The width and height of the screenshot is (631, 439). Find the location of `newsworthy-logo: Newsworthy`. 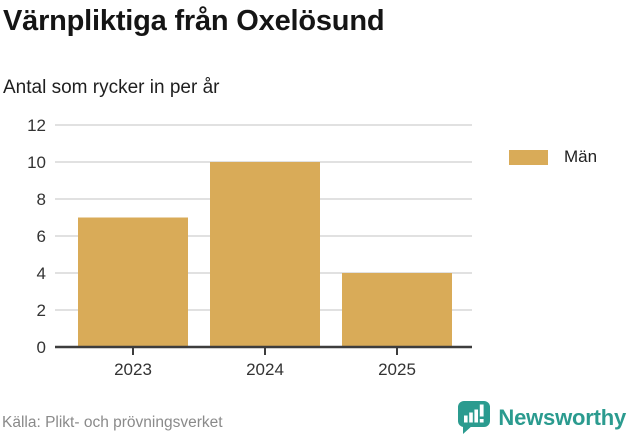

newsworthy-logo: Newsworthy is located at coordinates (541, 417).